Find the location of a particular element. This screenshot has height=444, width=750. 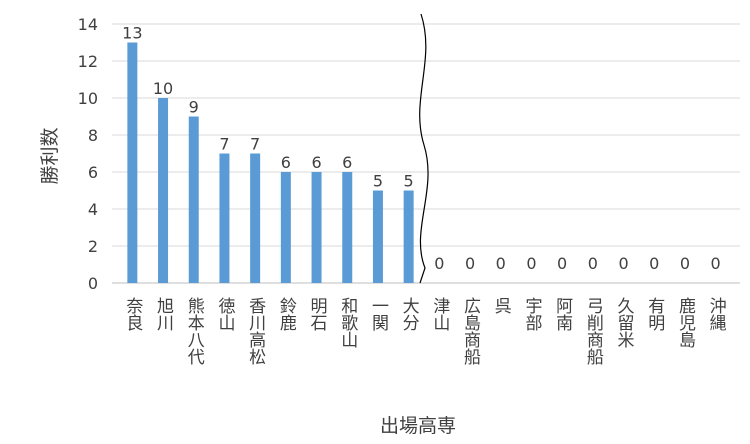

data-label: 10 is located at coordinates (163, 88).